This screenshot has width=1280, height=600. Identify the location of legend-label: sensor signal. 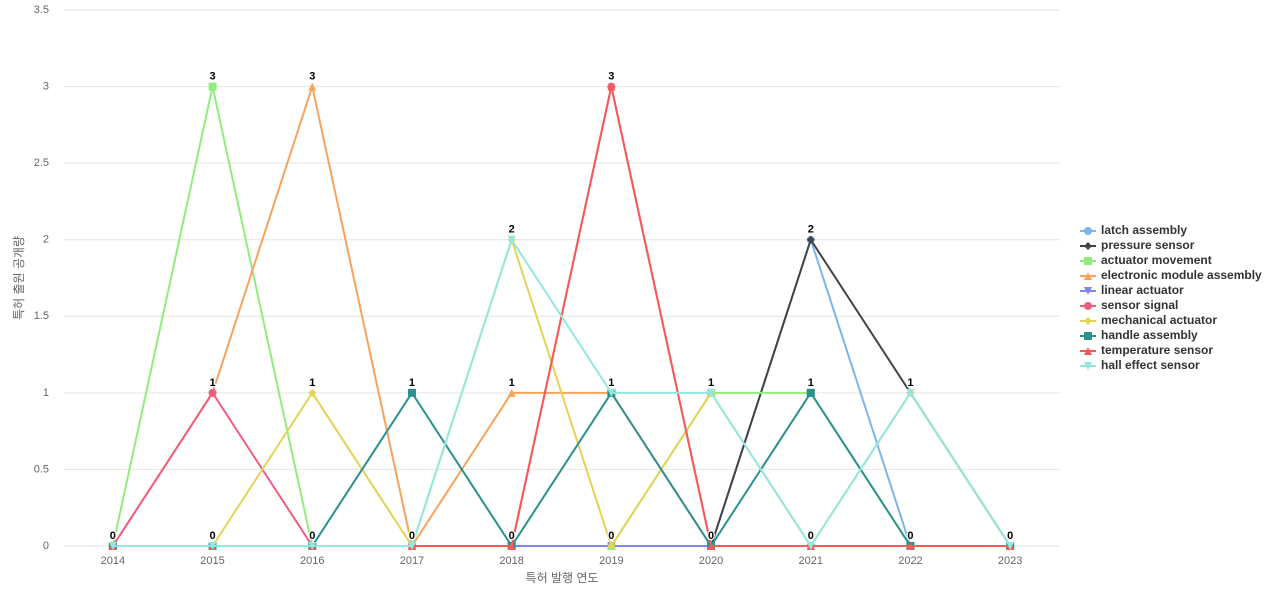
(1139, 305).